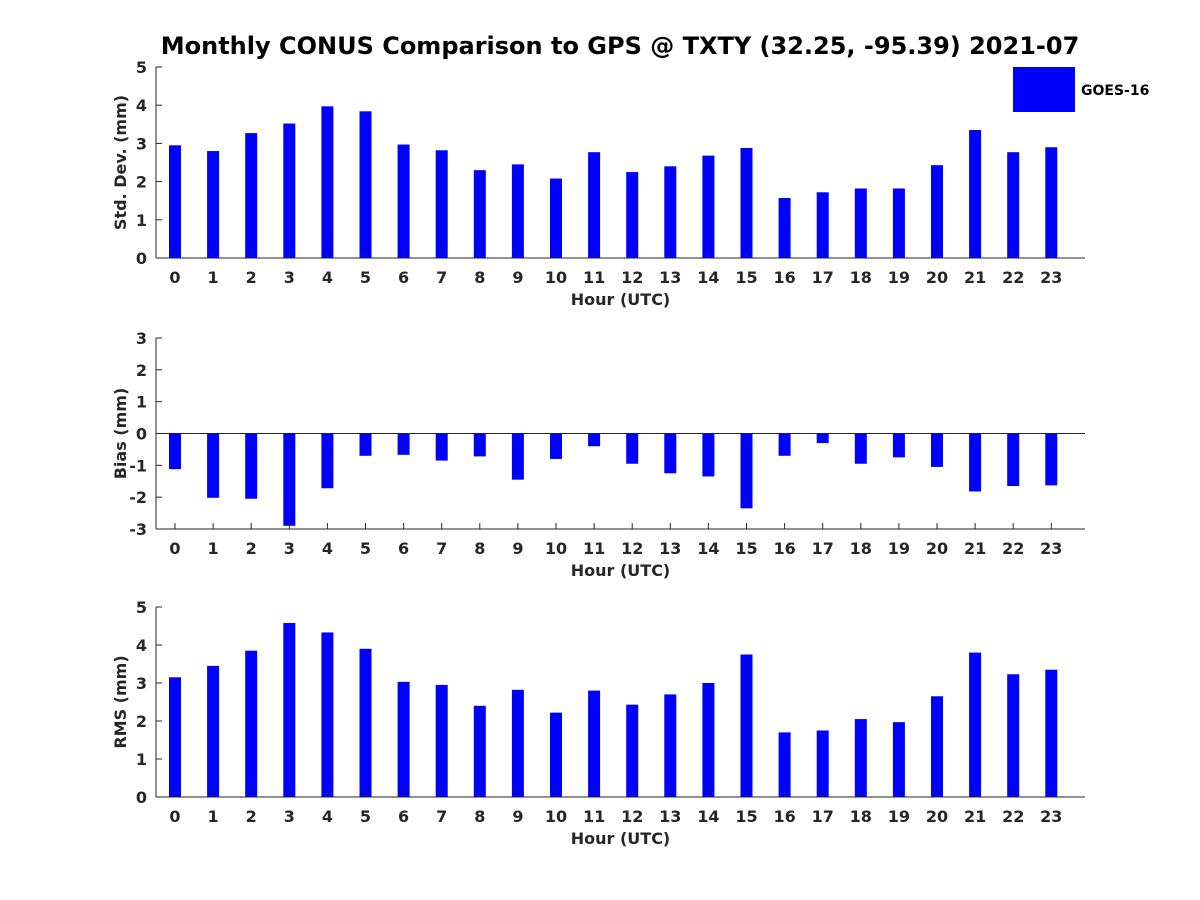  I want to click on y-tick-label: 5, so click(141, 67).